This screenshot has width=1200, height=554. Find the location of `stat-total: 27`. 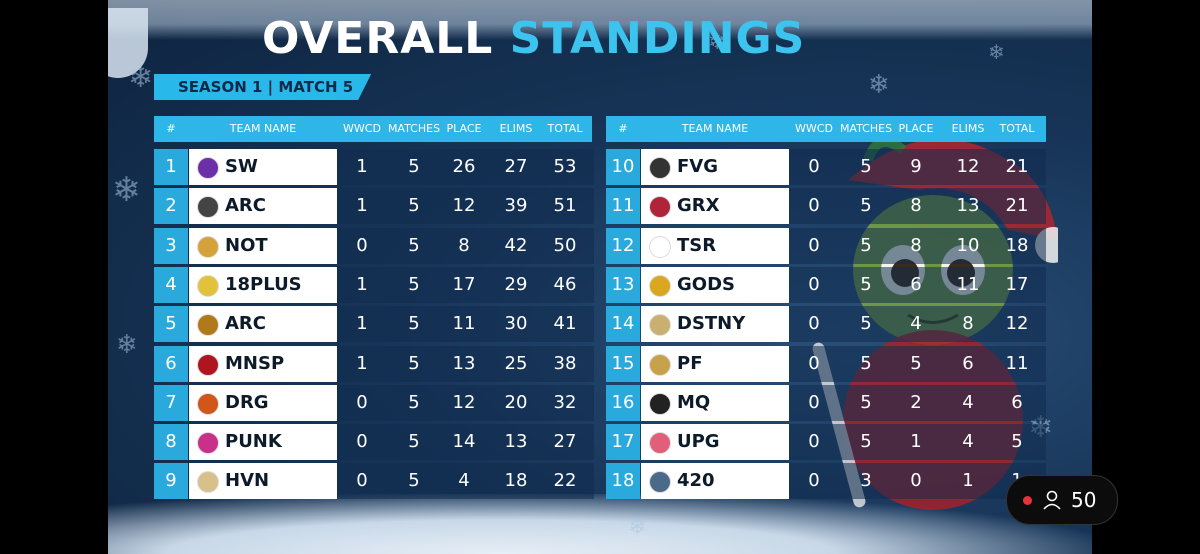

stat-total: 27 is located at coordinates (565, 442).